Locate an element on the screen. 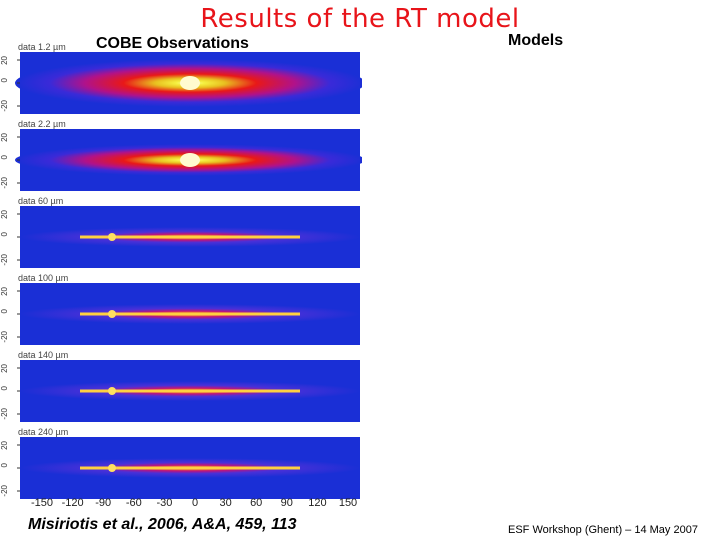 The image size is (720, 540). sky-map-panel: data 100 µm 20 0 -20 is located at coordinates (181, 311).